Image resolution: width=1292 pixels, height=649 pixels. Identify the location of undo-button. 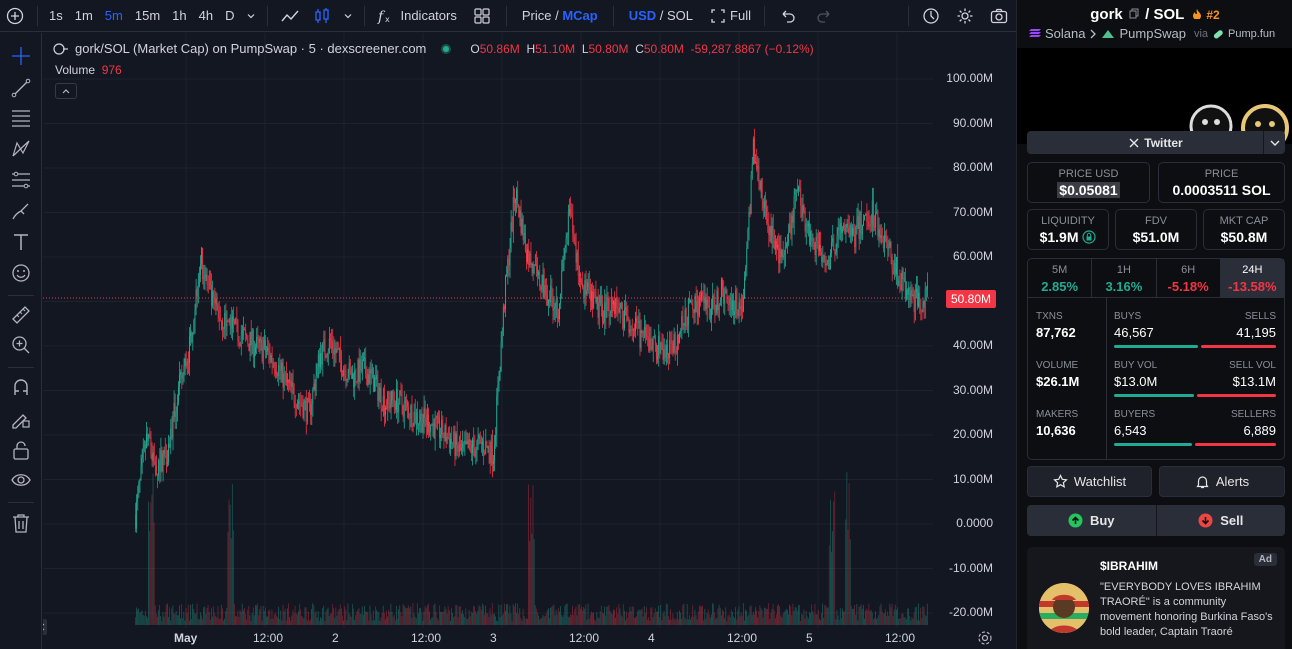
(788, 16).